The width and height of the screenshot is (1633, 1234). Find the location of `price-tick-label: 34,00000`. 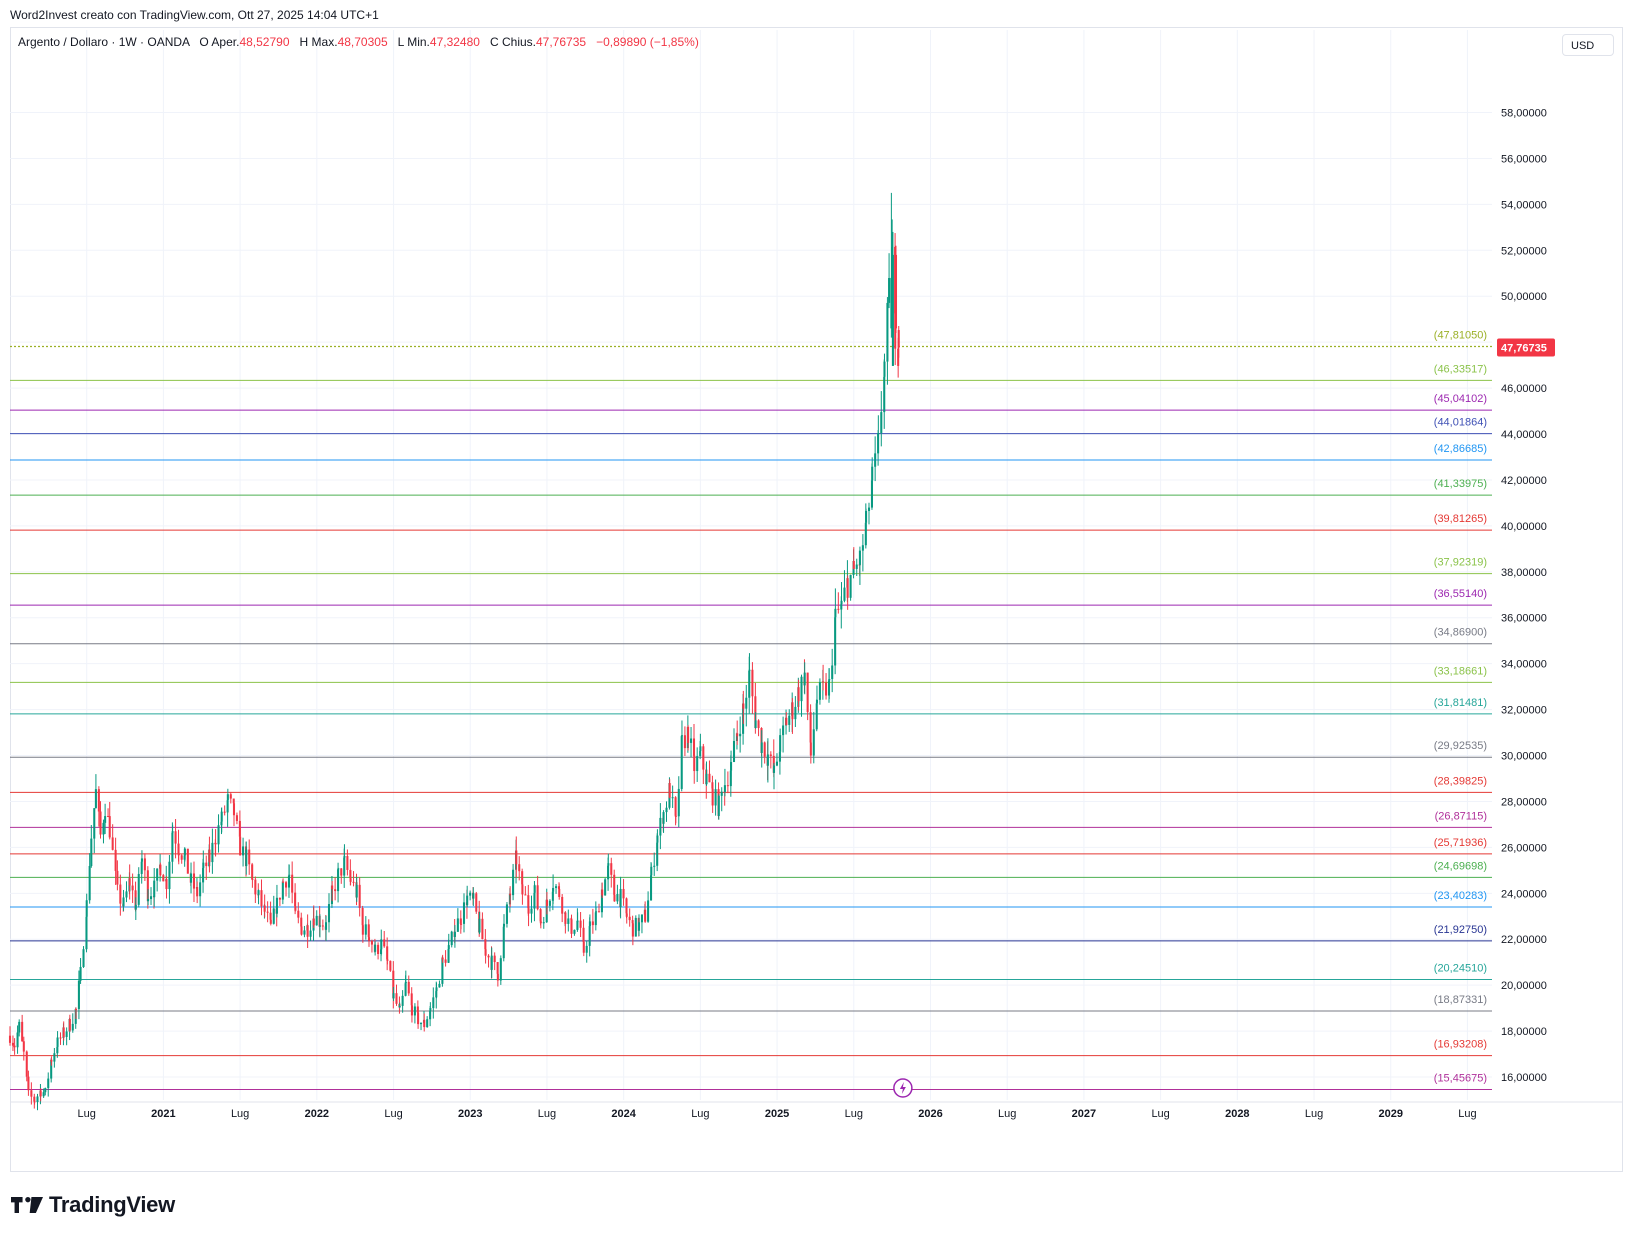

price-tick-label: 34,00000 is located at coordinates (1524, 665).